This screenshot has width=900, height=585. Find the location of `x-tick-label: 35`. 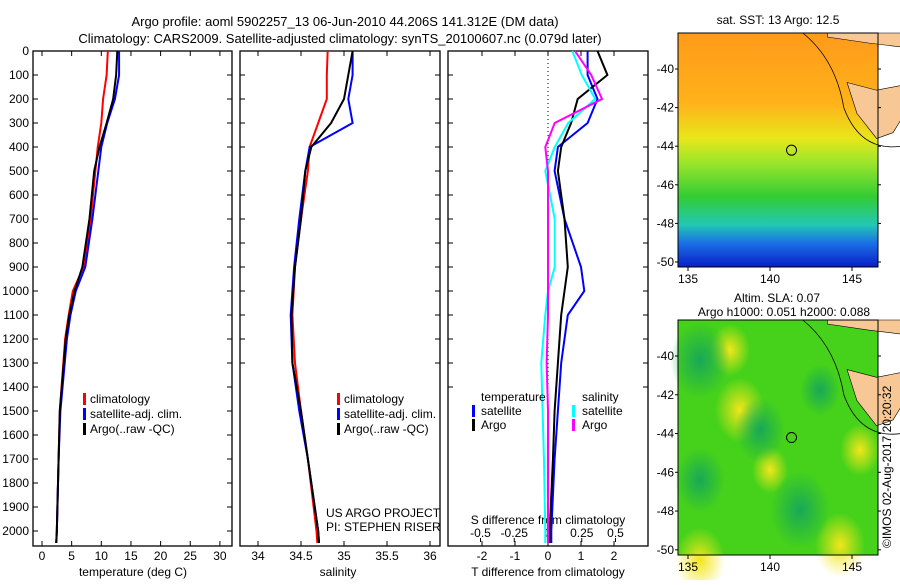

x-tick-label: 35 is located at coordinates (344, 556).